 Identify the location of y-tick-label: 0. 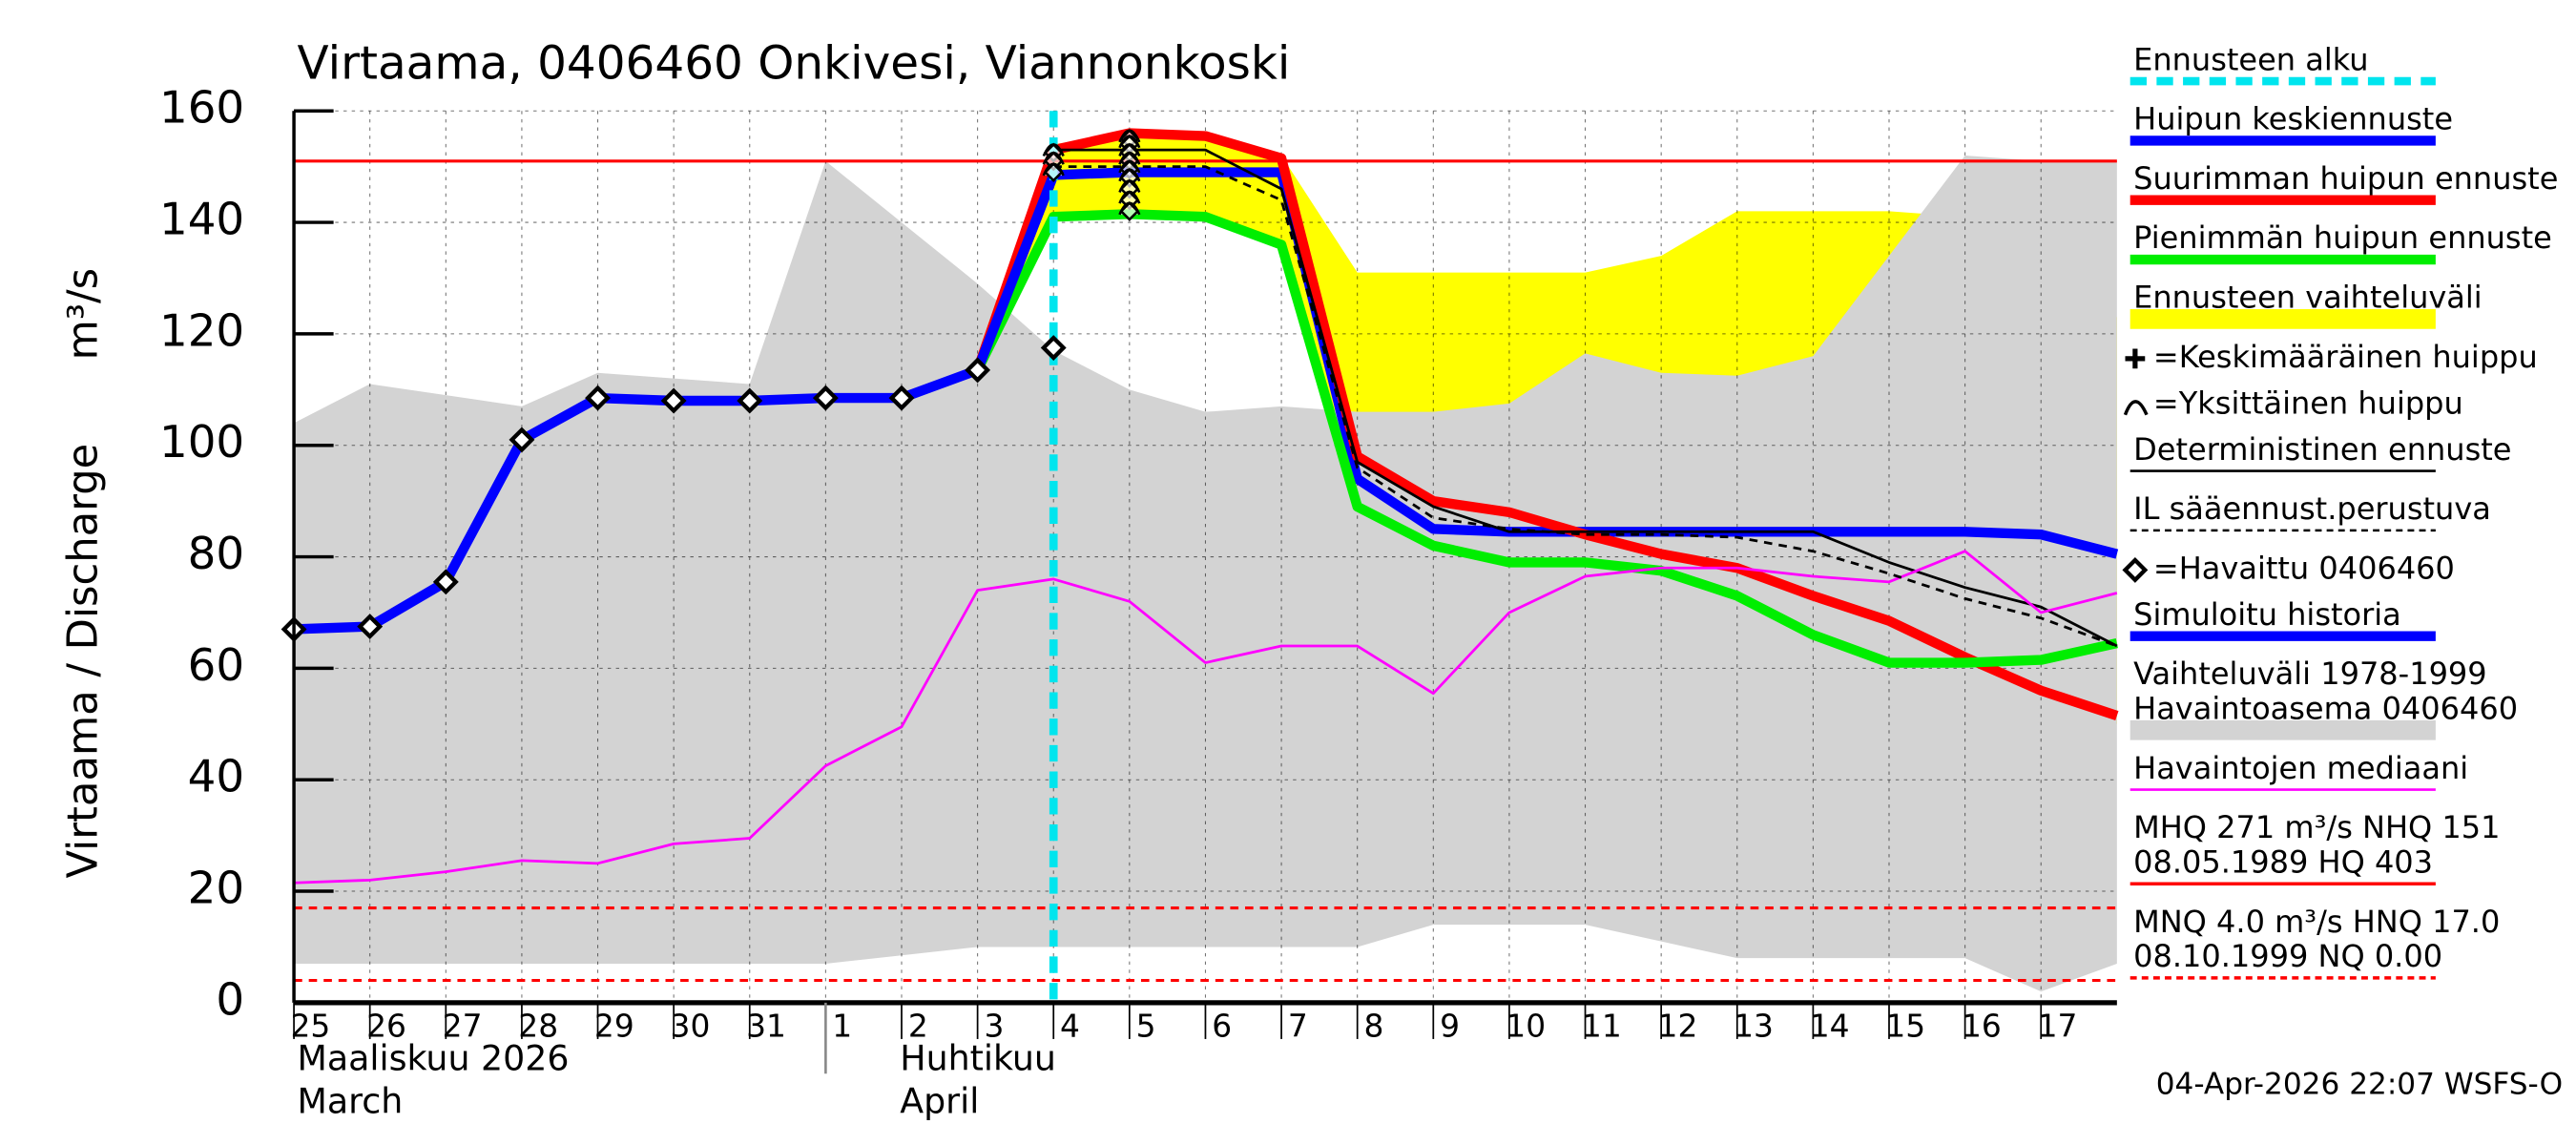
(230, 1000).